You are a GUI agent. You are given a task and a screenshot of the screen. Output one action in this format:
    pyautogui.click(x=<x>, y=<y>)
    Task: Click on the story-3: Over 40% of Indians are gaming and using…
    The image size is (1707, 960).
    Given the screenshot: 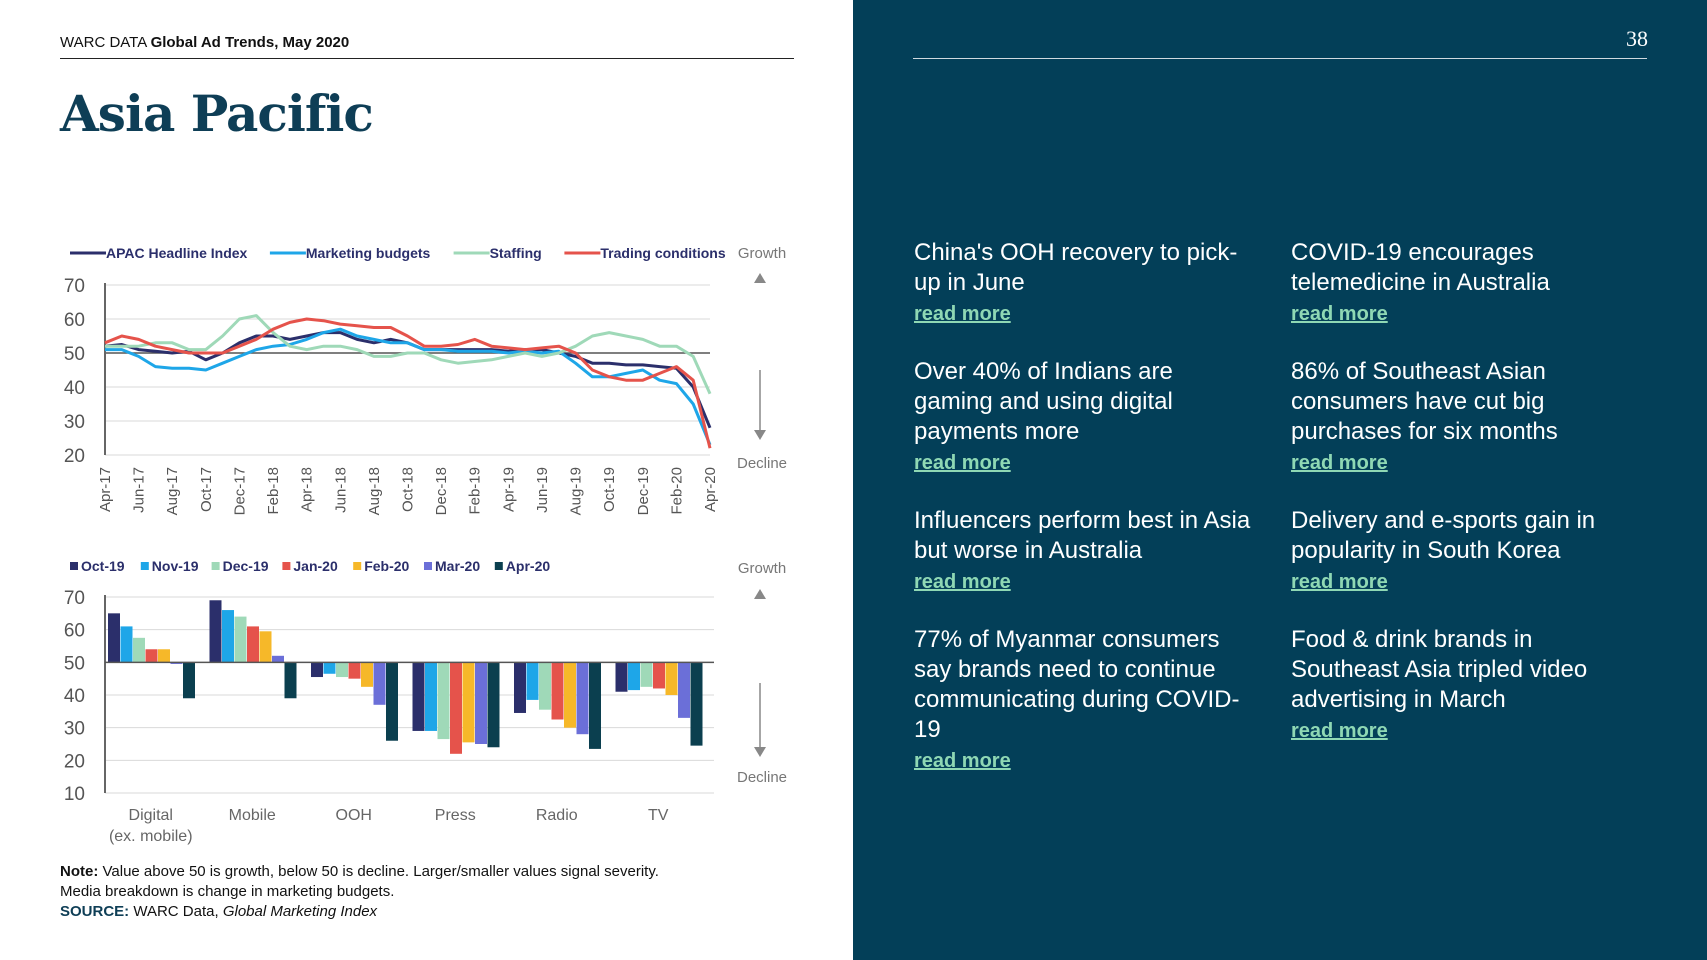 What is the action you would take?
    pyautogui.click(x=1084, y=417)
    